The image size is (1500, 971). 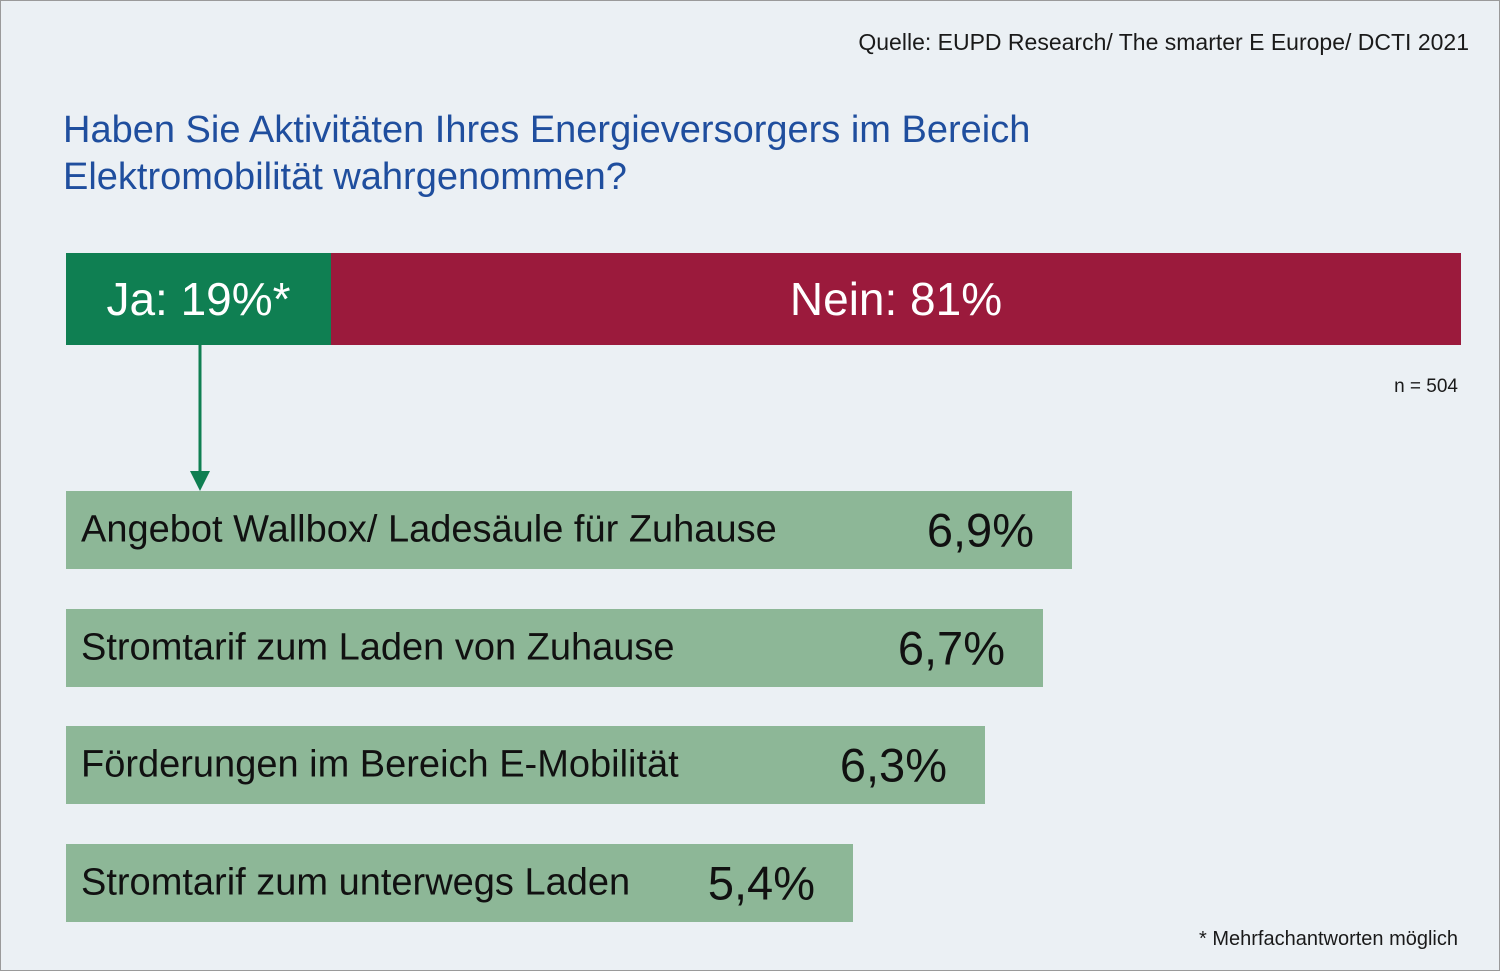 I want to click on sample-size-label: n = 504, so click(x=1426, y=386).